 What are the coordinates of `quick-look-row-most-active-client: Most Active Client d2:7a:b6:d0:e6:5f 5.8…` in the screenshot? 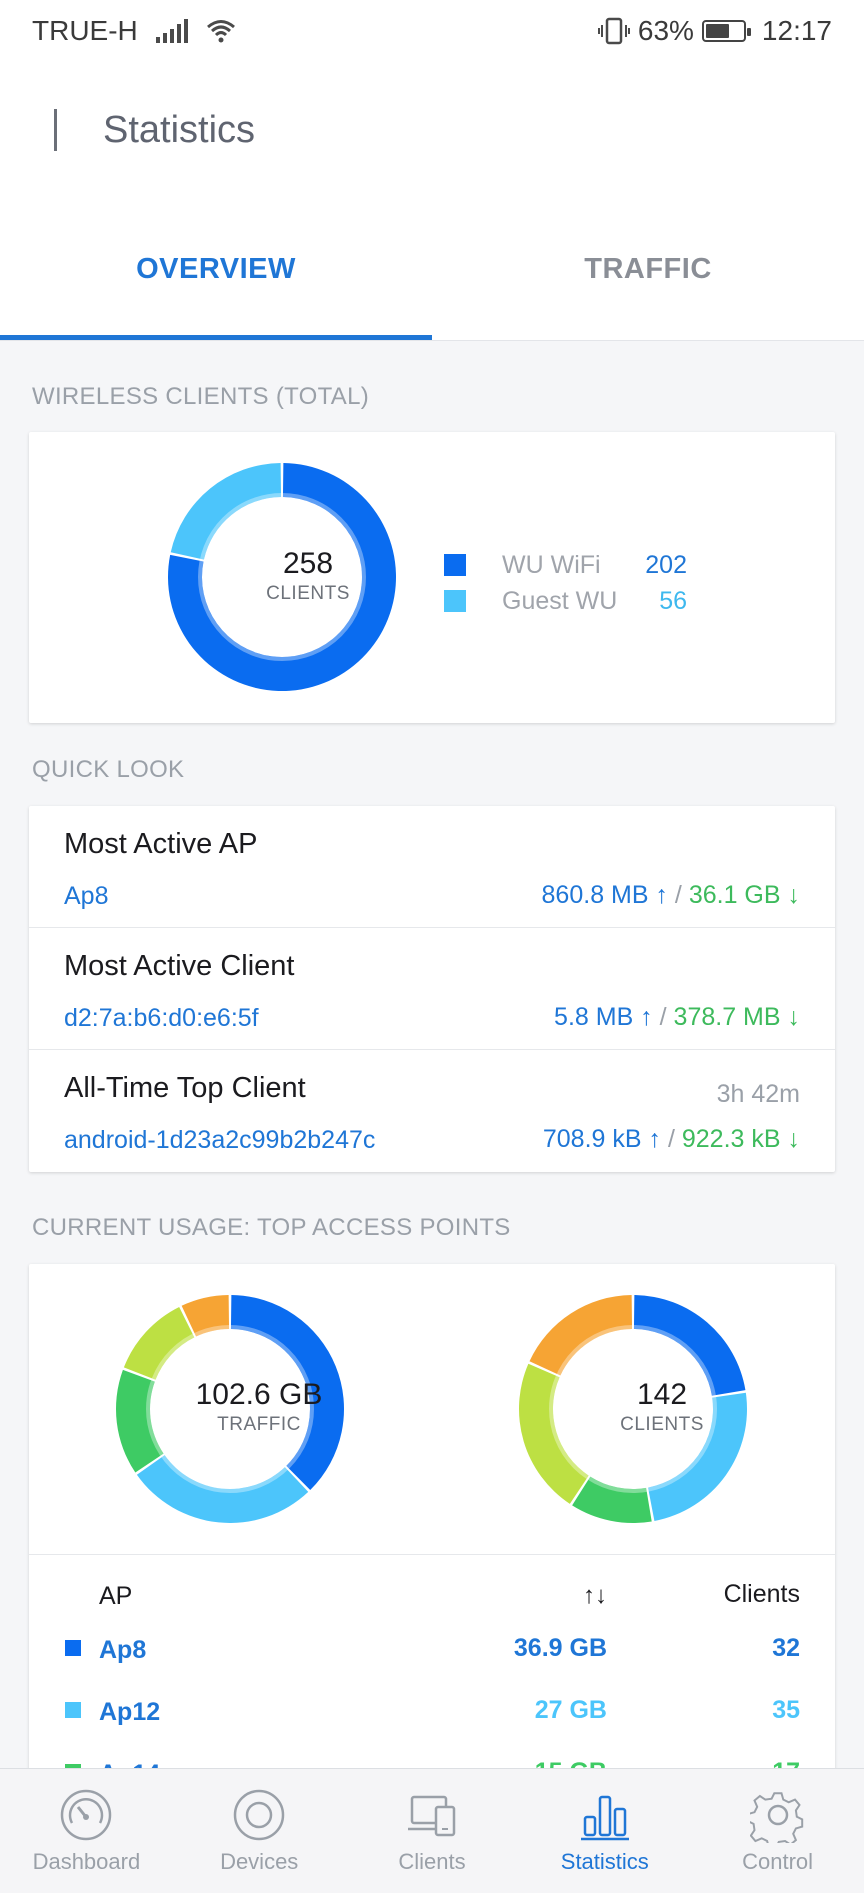 It's located at (432, 989).